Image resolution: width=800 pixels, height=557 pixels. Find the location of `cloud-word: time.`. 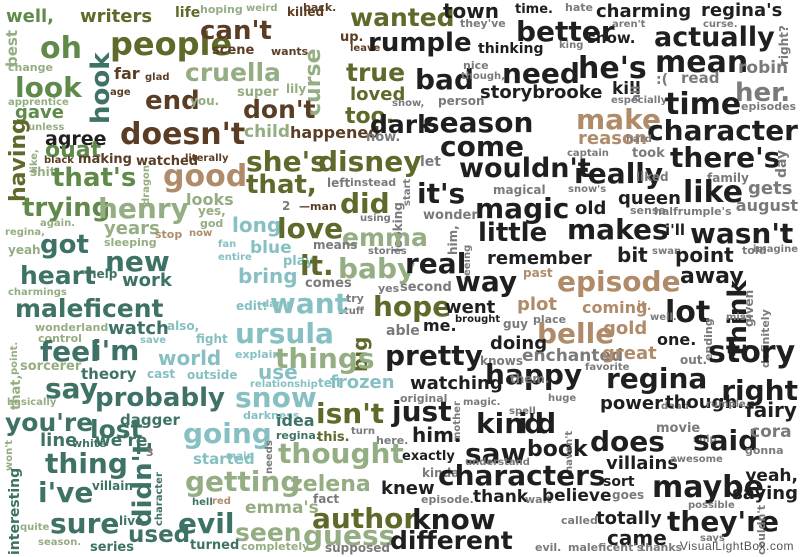

cloud-word: time. is located at coordinates (534, 9).